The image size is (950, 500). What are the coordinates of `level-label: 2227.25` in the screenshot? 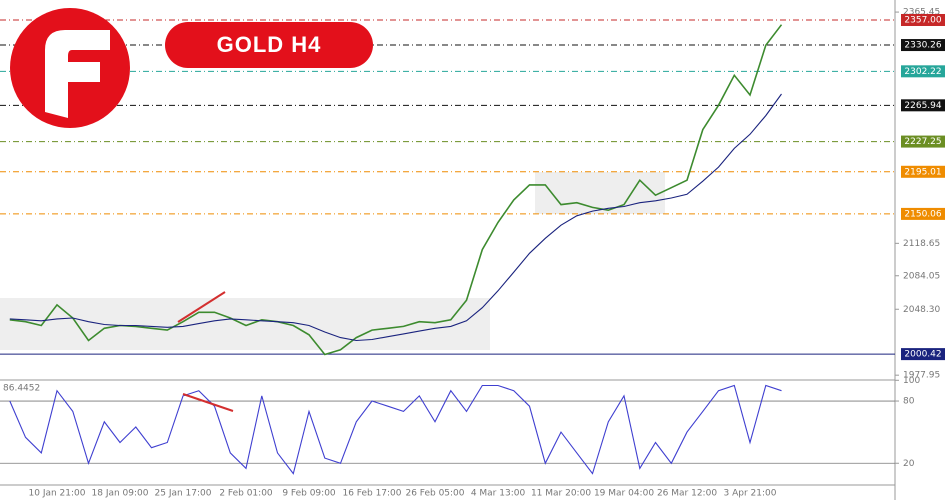 It's located at (922, 142).